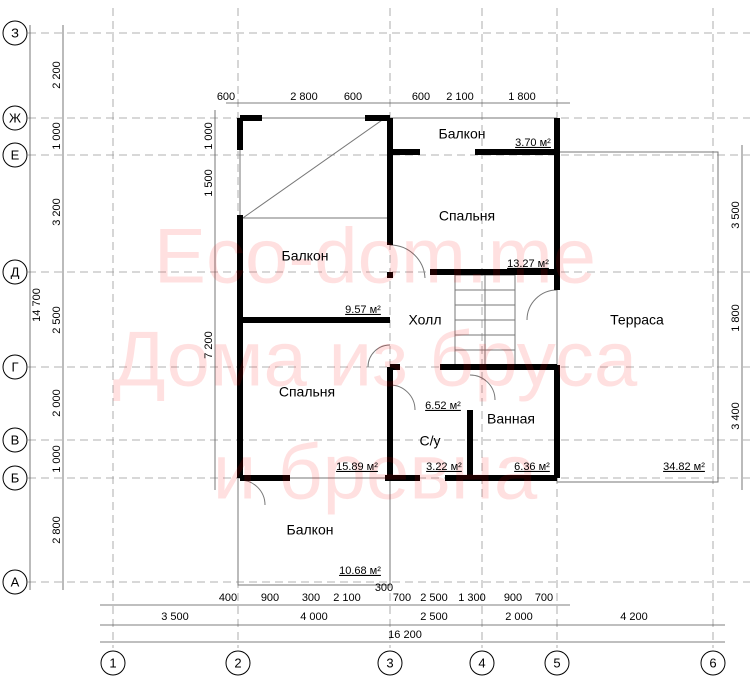  Describe the element at coordinates (228, 598) in the screenshot. I see `dimension: 400` at that location.